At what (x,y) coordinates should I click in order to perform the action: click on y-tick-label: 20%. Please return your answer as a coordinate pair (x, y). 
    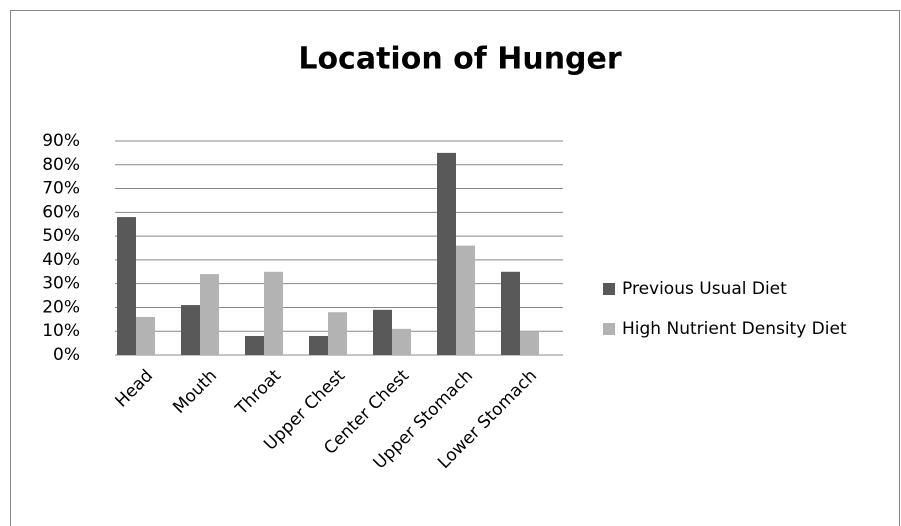
    Looking at the image, I should click on (61, 307).